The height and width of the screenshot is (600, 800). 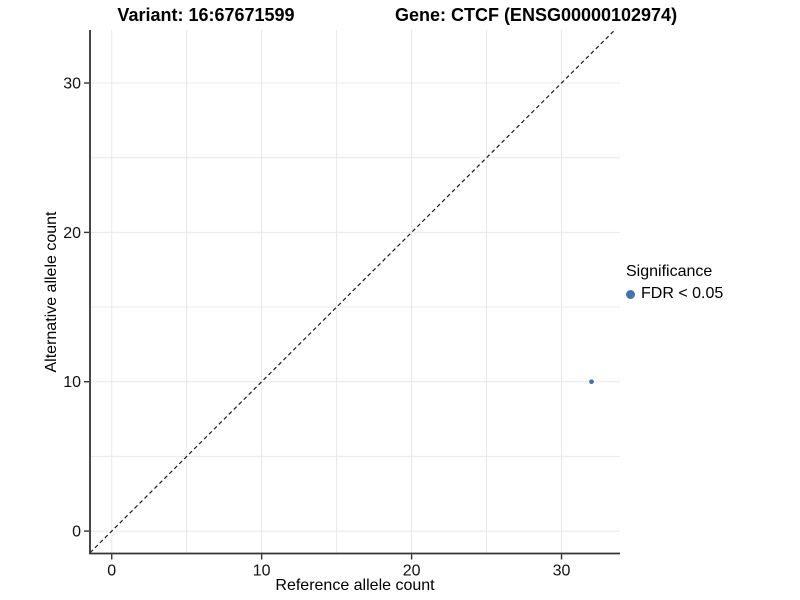 What do you see at coordinates (51, 292) in the screenshot?
I see `y-axis-title: Alternative allele count` at bounding box center [51, 292].